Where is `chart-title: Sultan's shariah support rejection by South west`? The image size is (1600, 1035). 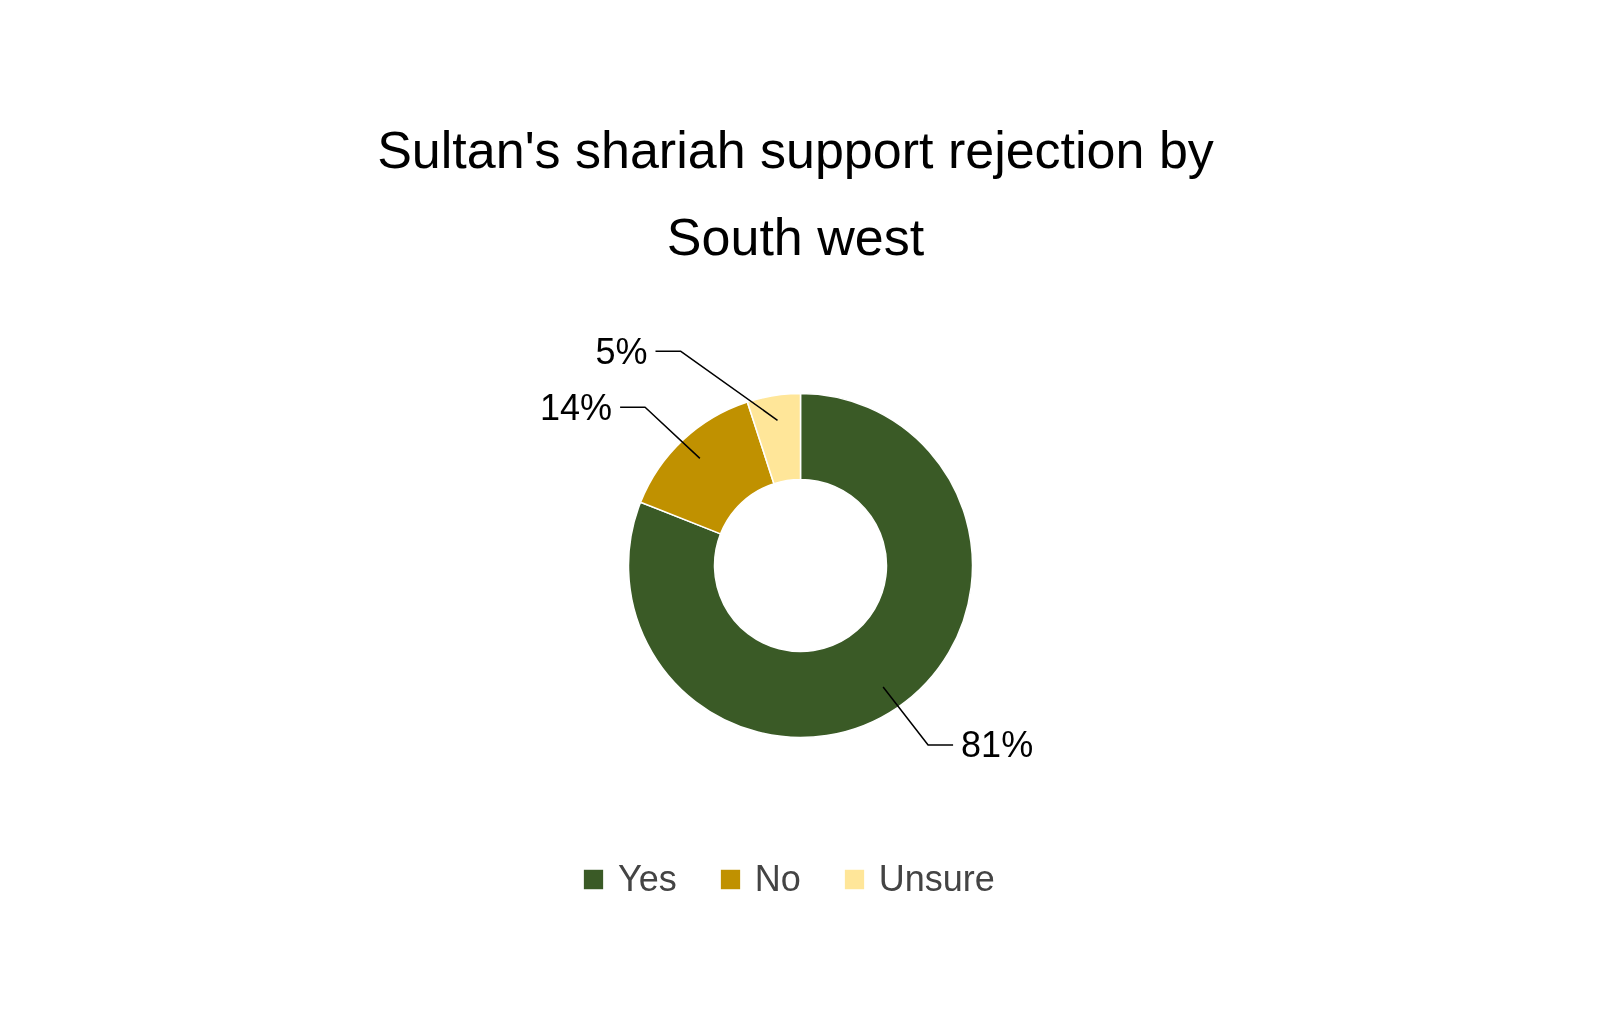
chart-title: Sultan's shariah support rejection by South west is located at coordinates (795, 193).